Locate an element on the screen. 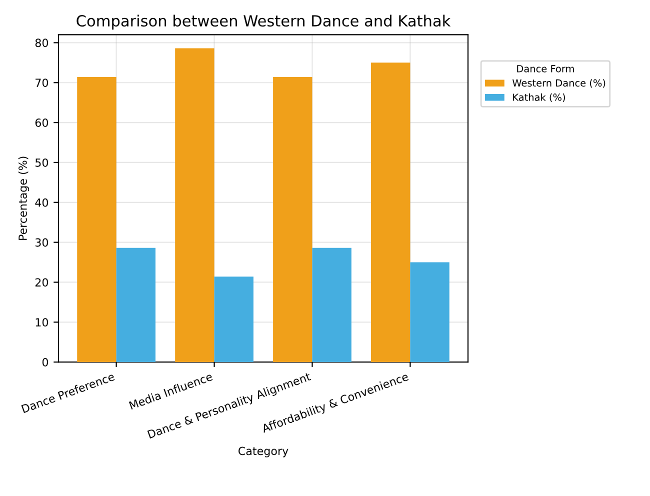  y-axis-title: Percentage (%) is located at coordinates (24, 198).